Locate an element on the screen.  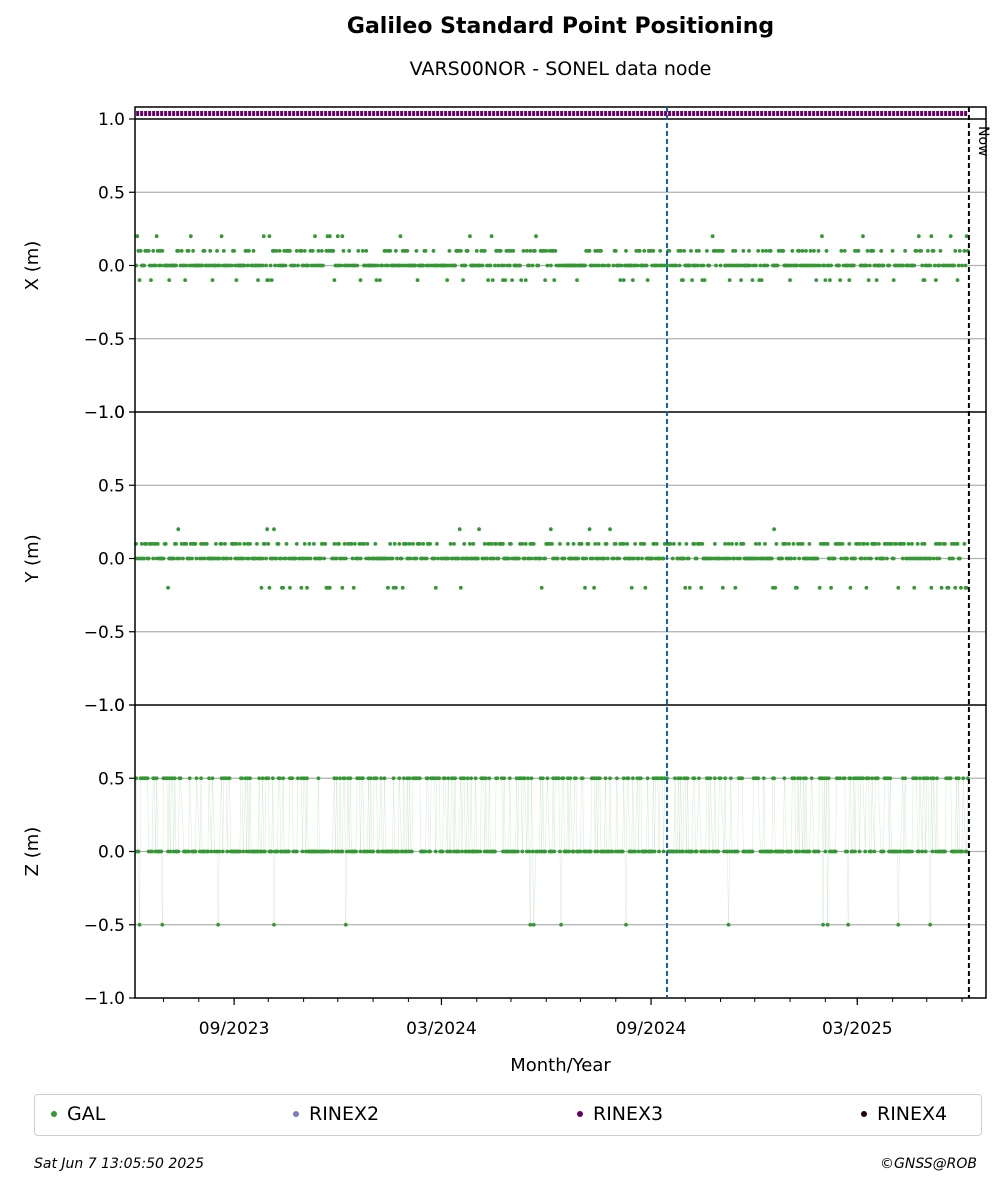
y-tick-label: −0.5 is located at coordinates (104, 926).